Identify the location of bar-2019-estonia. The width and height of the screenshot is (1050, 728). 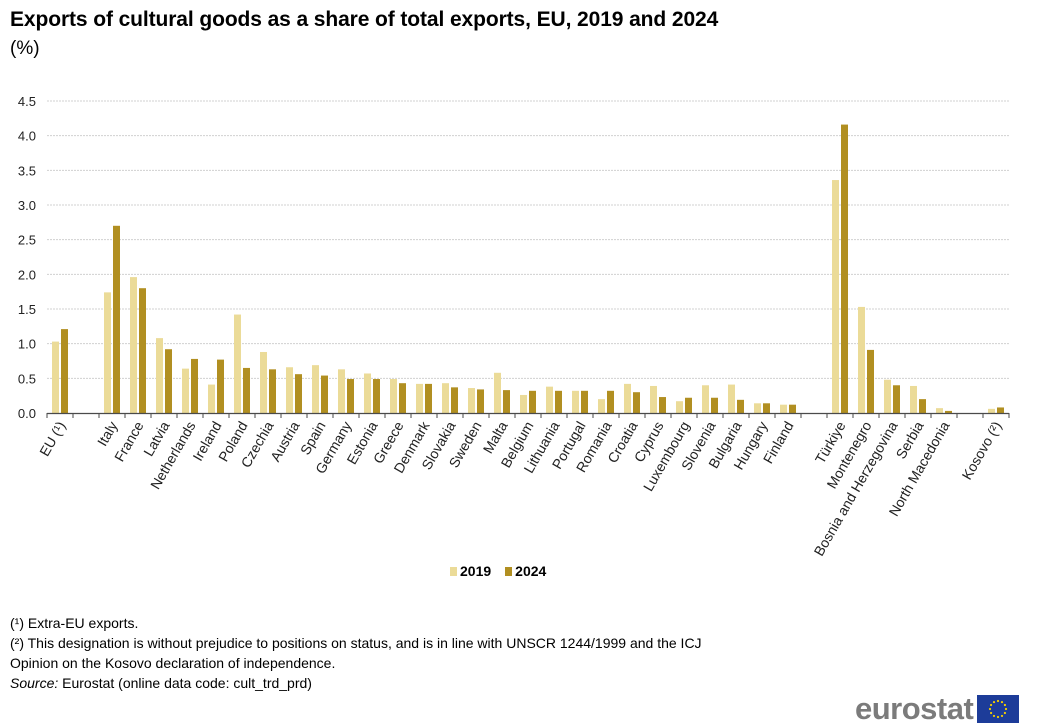
(367, 393).